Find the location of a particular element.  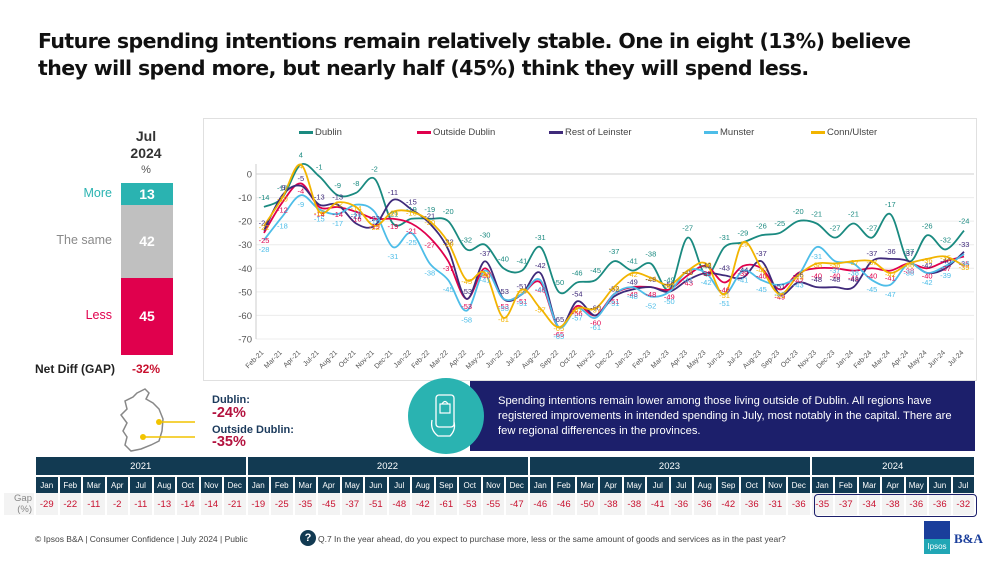

y-tick-label: 0 is located at coordinates (249, 175).